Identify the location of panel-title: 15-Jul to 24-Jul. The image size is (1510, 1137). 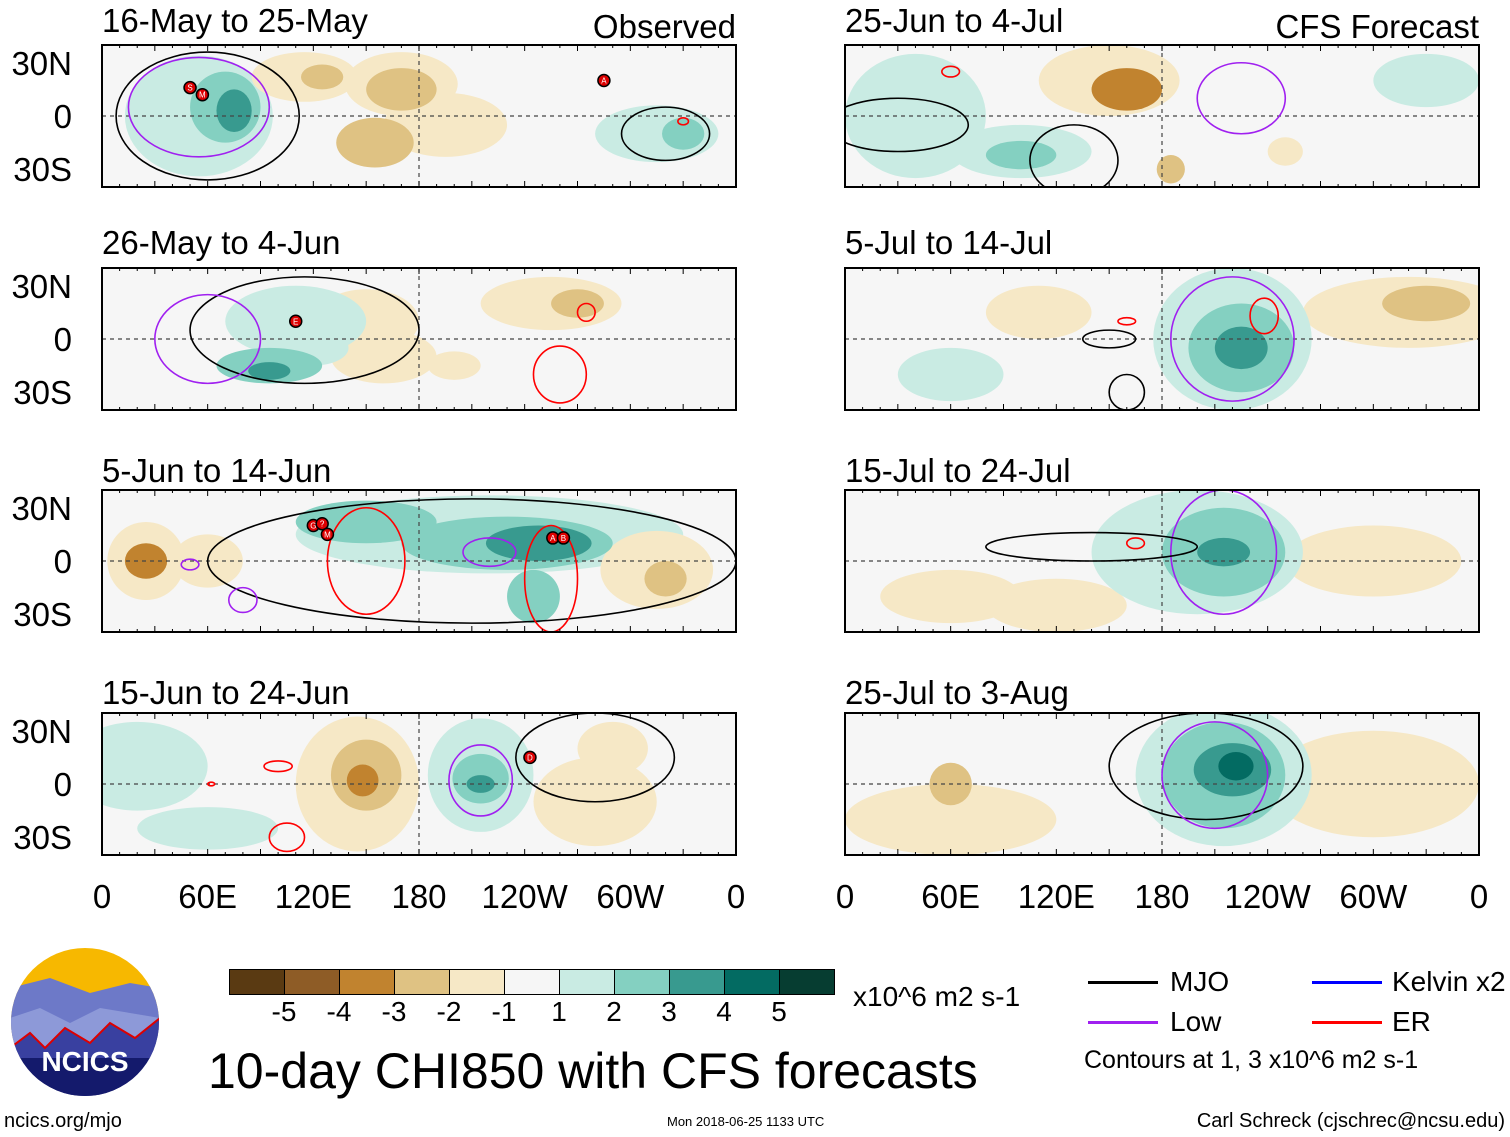
(958, 470).